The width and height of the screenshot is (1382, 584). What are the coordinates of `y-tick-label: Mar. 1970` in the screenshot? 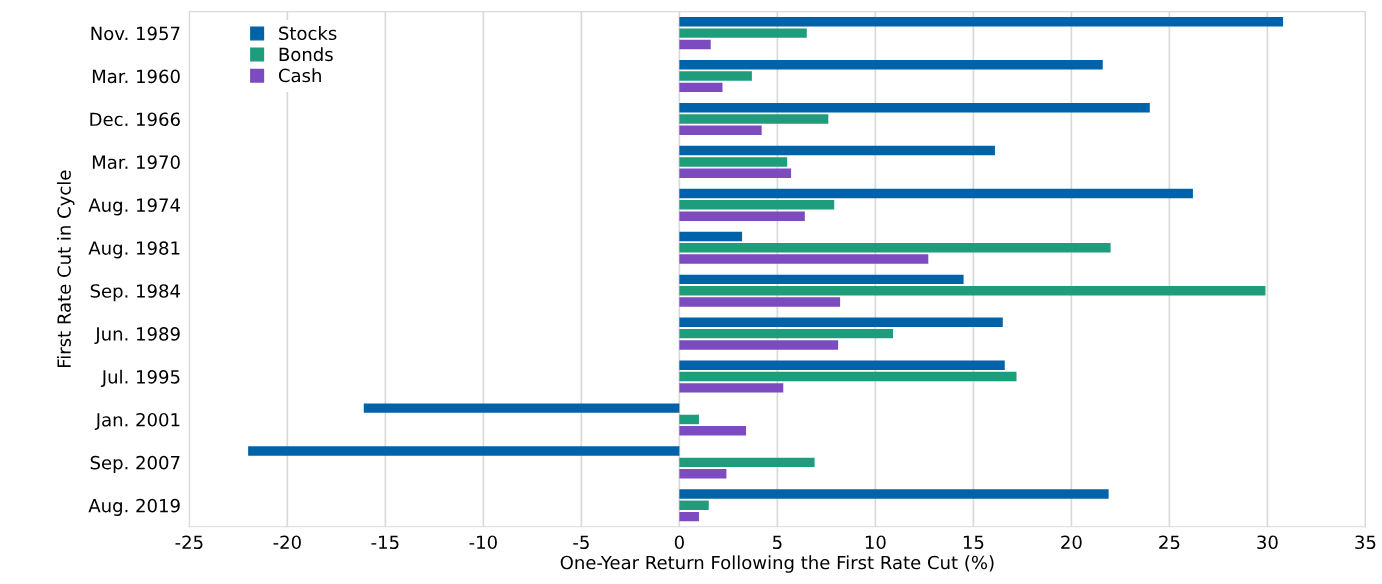 It's located at (136, 162).